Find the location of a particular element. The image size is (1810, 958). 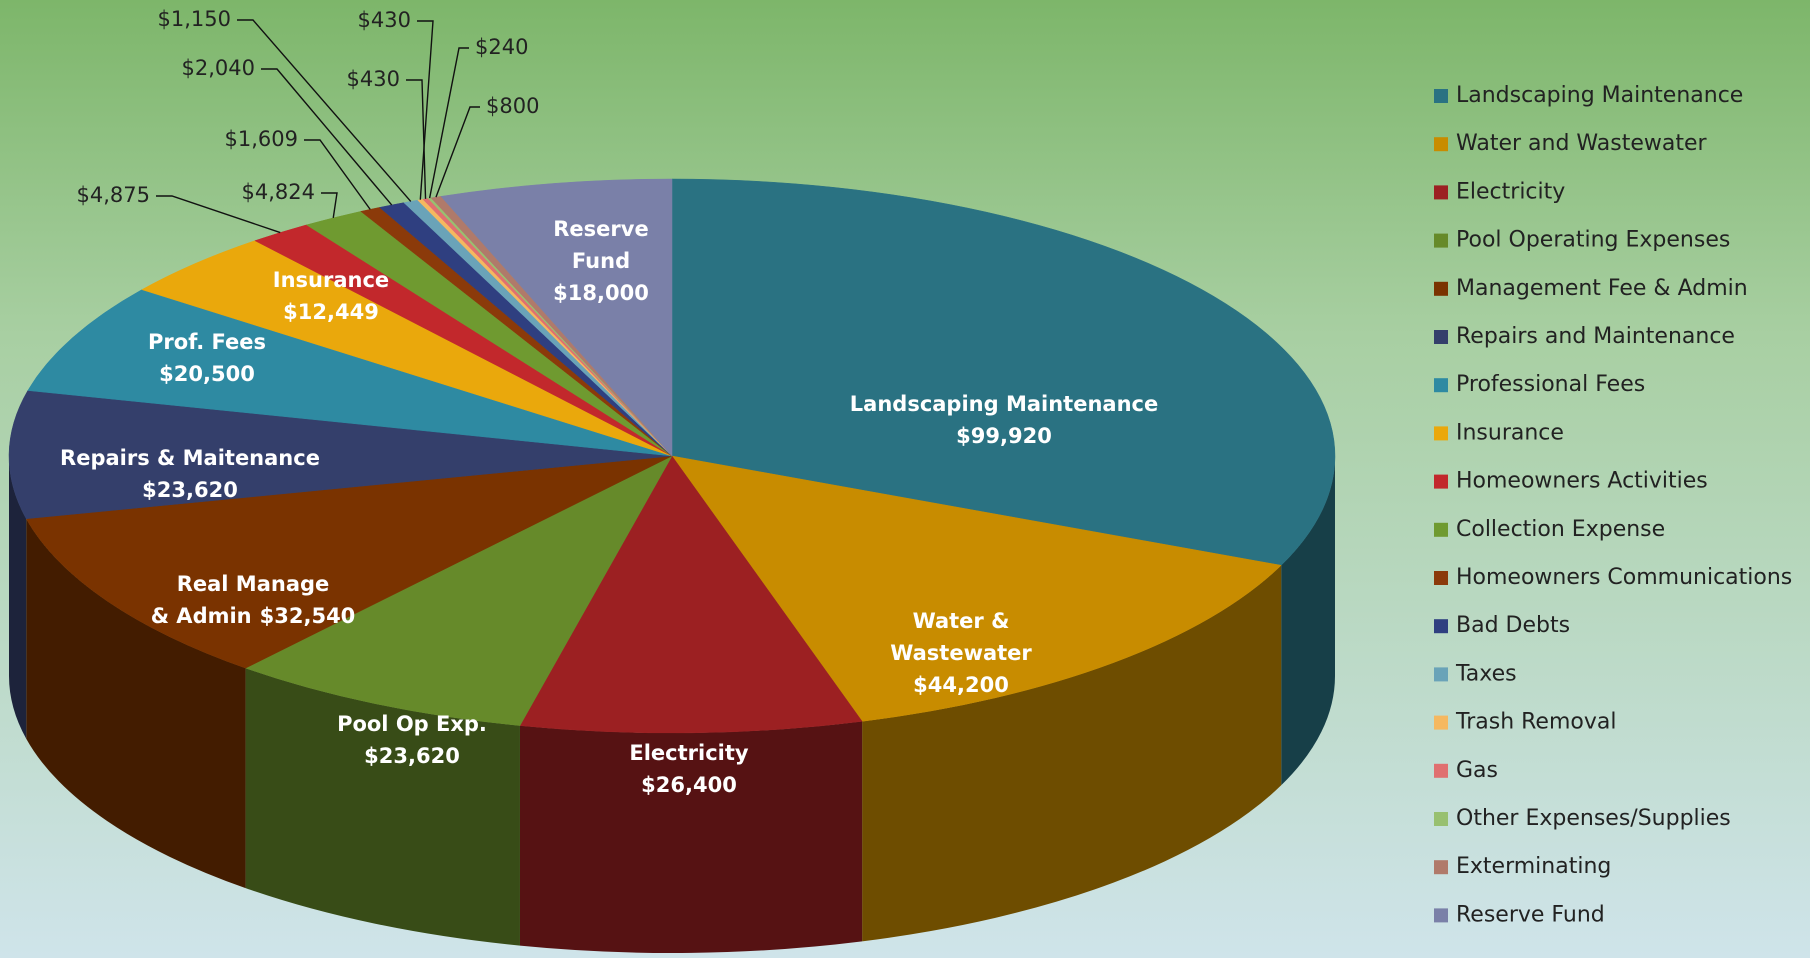

legend-label: Other Expenses/Supplies is located at coordinates (1593, 818).